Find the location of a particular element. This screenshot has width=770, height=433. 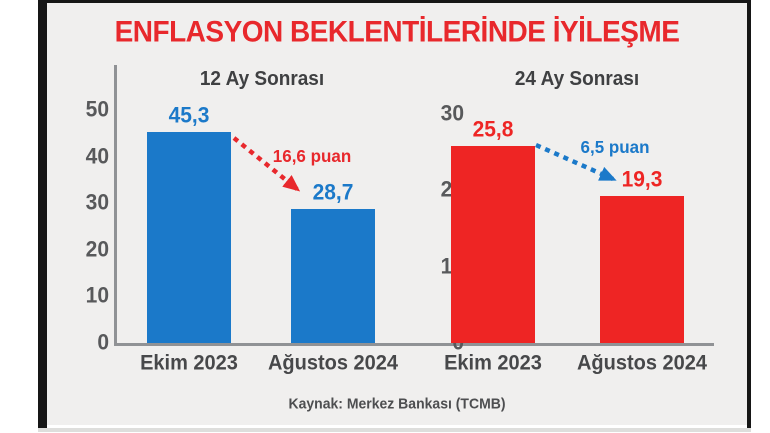

x-axis-line is located at coordinates (414, 344).